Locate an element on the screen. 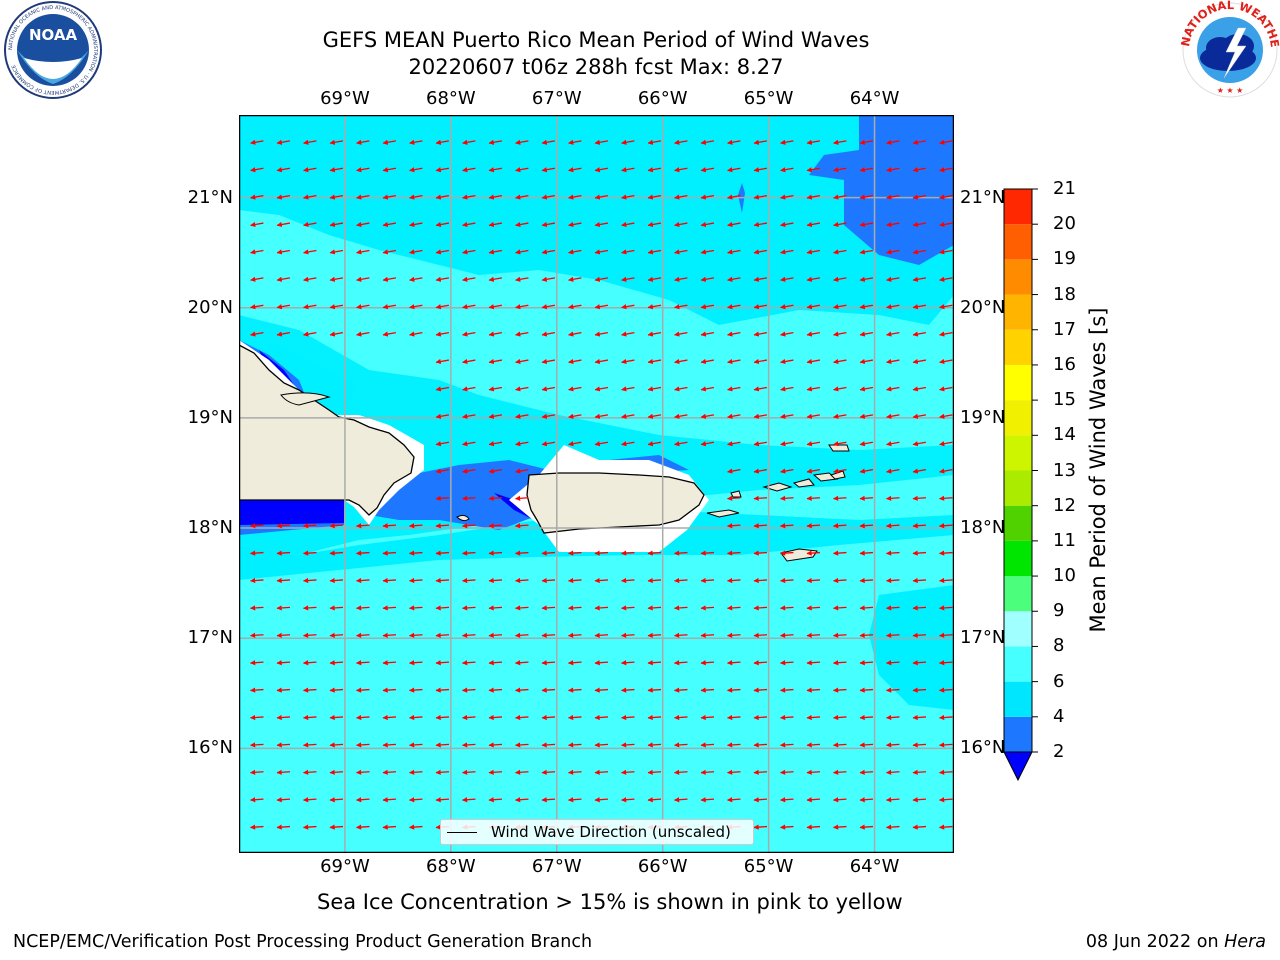  footer-date: 08 Jun 2022 on Hera is located at coordinates (1176, 942).